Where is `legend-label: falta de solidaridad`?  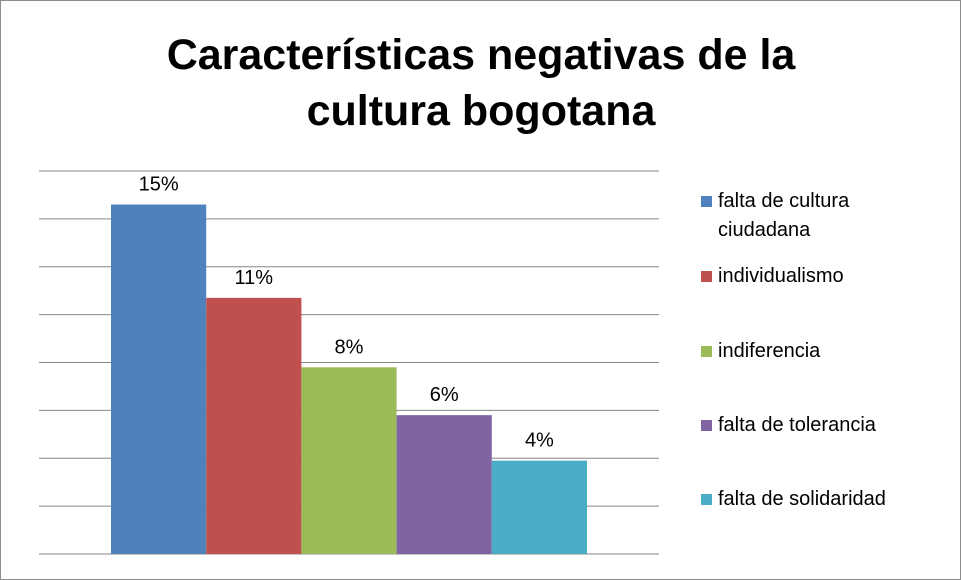 legend-label: falta de solidaridad is located at coordinates (802, 499).